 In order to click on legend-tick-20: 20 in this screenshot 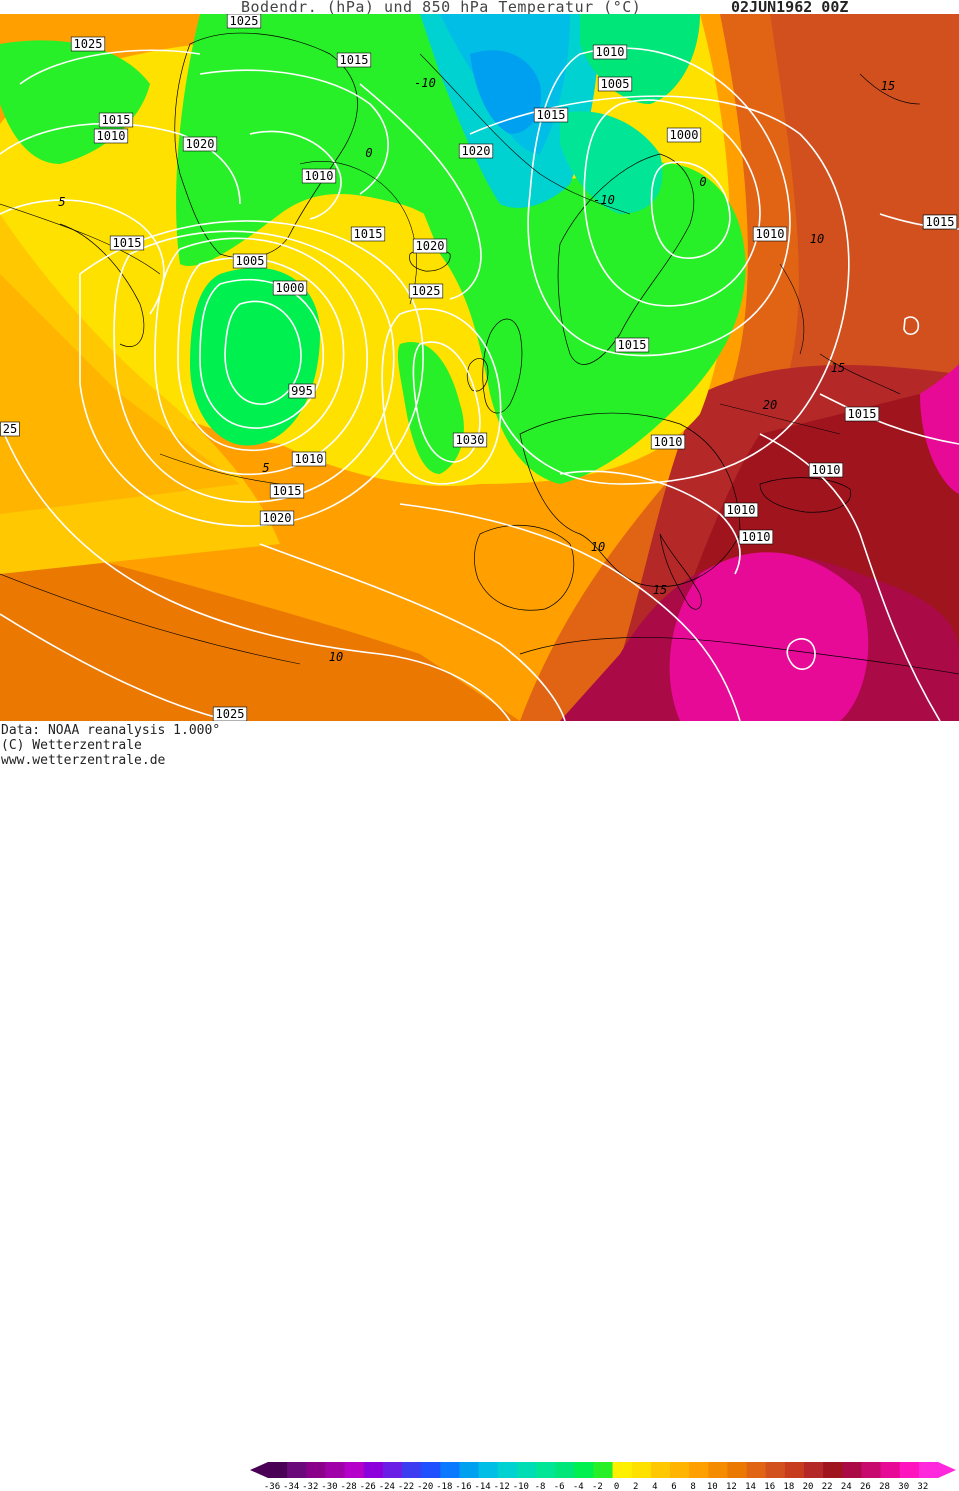, I will do `click(808, 1486)`.